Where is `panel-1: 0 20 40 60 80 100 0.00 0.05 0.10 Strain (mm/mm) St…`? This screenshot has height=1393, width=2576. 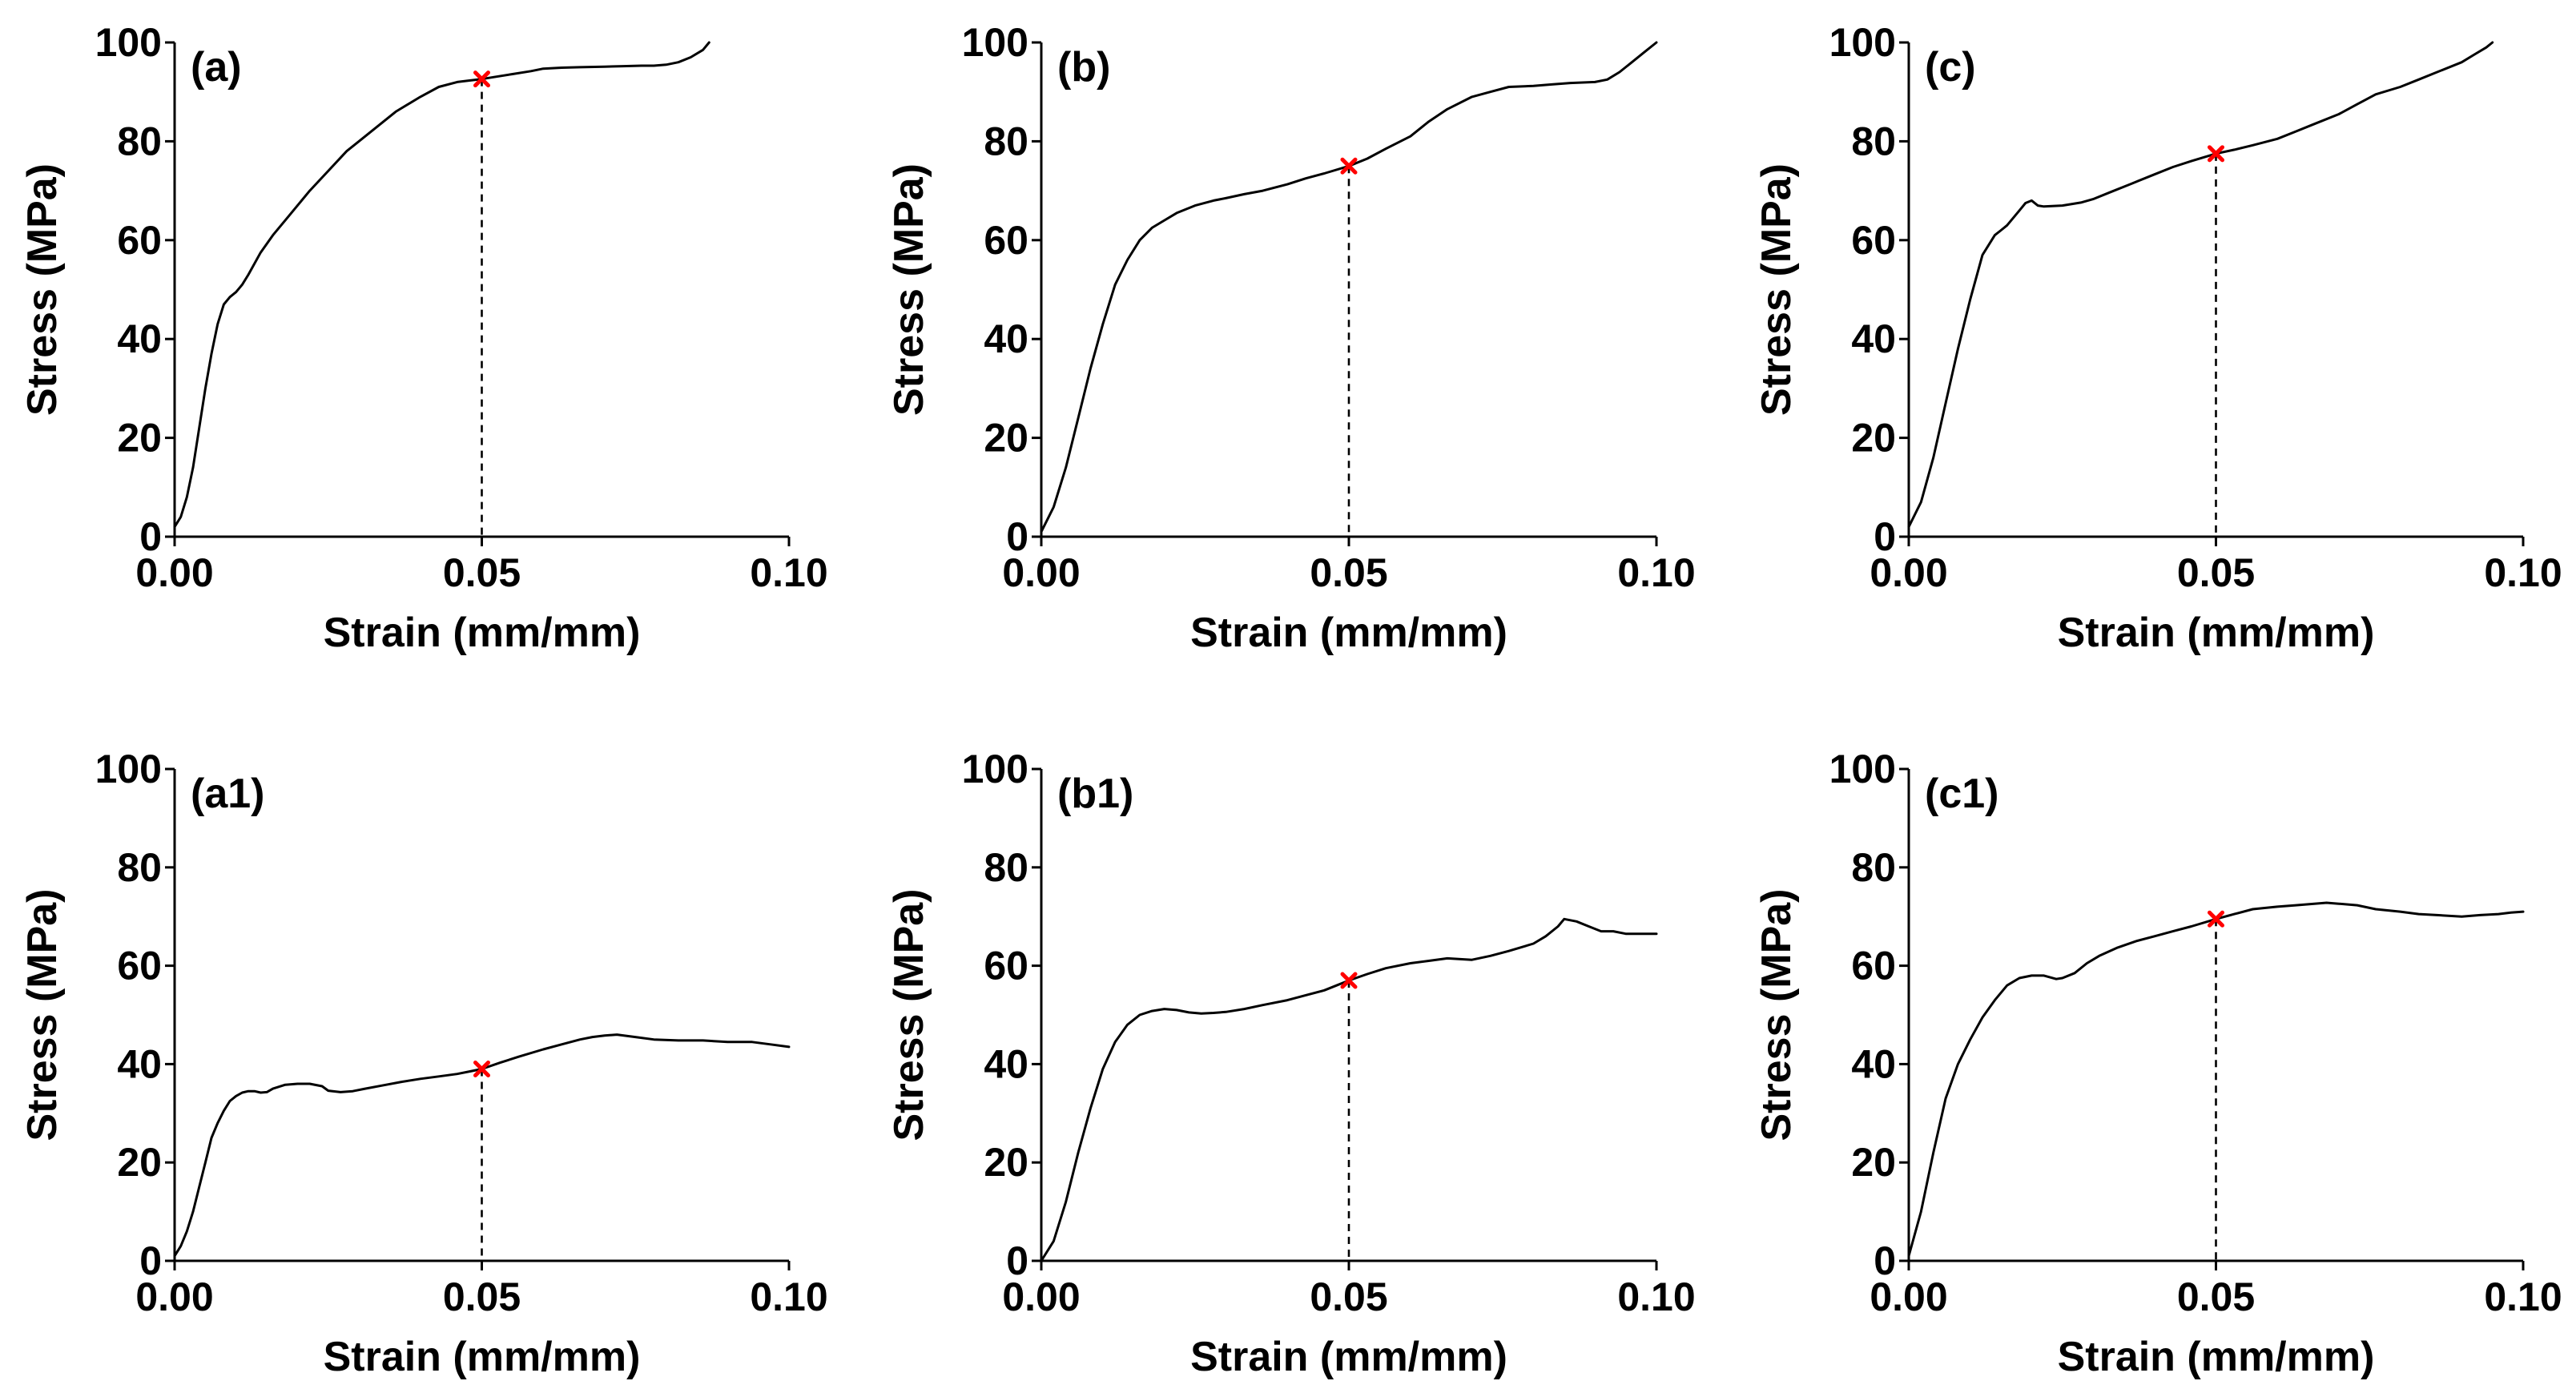
panel-1: 0 20 40 60 80 100 0.00 0.05 0.10 Strain (mm/mm) St… is located at coordinates (424, 338).